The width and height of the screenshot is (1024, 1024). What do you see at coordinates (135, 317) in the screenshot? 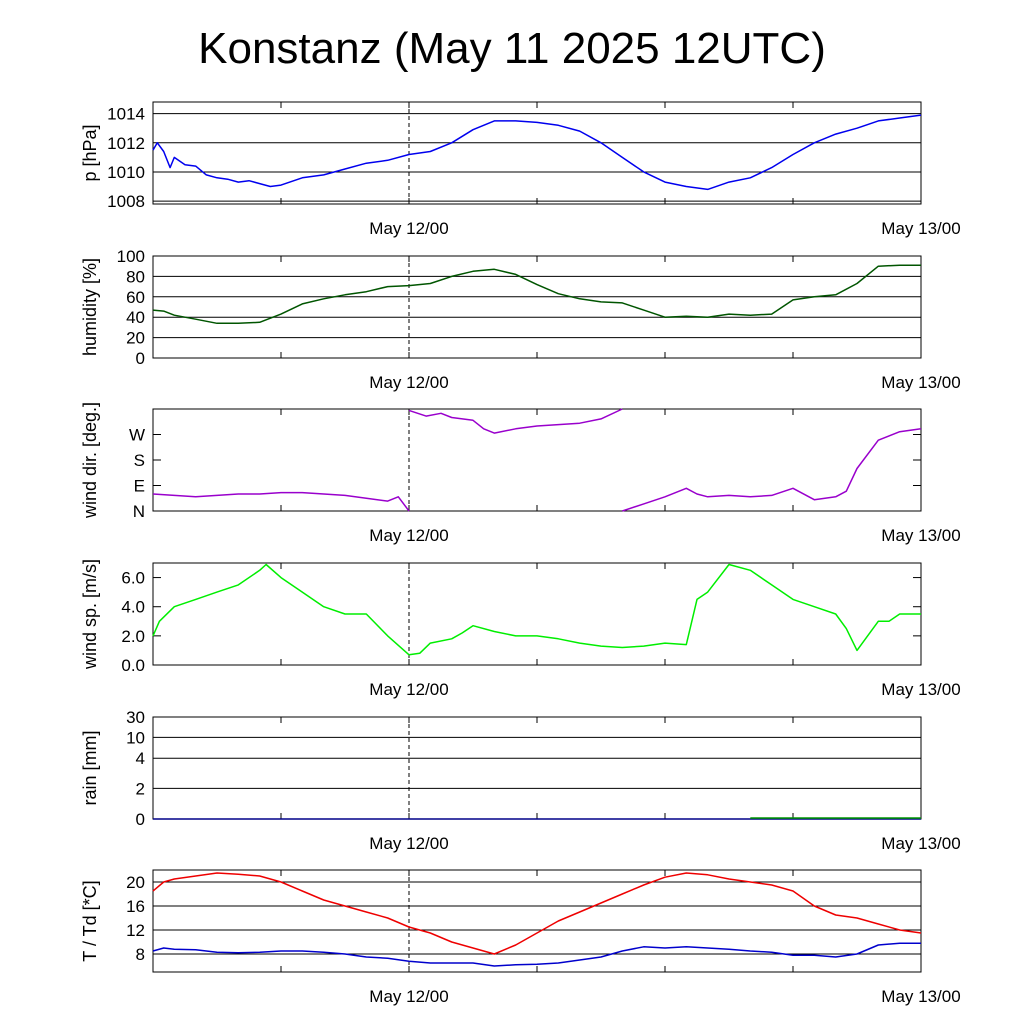
I see `y-tick-label: 40` at bounding box center [135, 317].